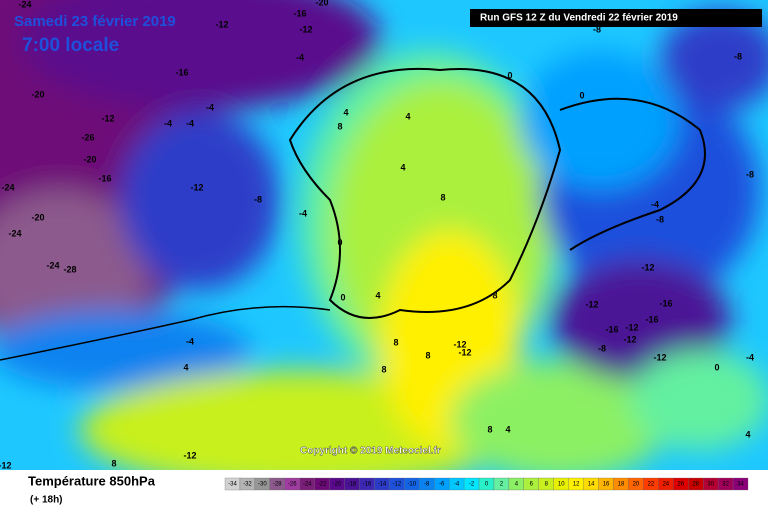 The height and width of the screenshot is (512, 768). I want to click on scale-swatch, so click(740, 484).